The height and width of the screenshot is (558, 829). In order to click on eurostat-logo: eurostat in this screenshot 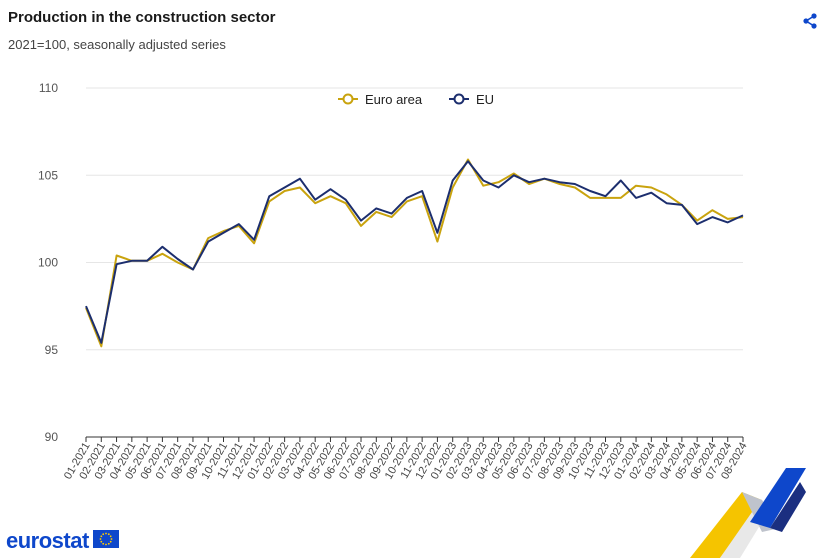, I will do `click(62, 541)`.